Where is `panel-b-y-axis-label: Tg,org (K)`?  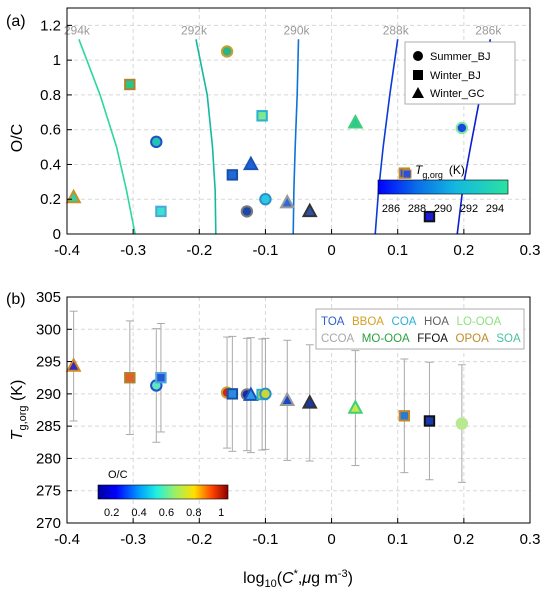 panel-b-y-axis-label: Tg,org (K) is located at coordinates (19, 410).